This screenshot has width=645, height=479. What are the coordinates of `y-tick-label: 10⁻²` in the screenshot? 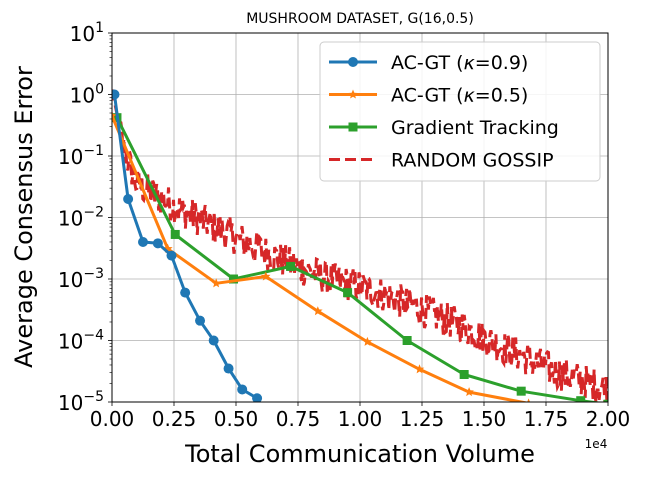 It's located at (81, 218).